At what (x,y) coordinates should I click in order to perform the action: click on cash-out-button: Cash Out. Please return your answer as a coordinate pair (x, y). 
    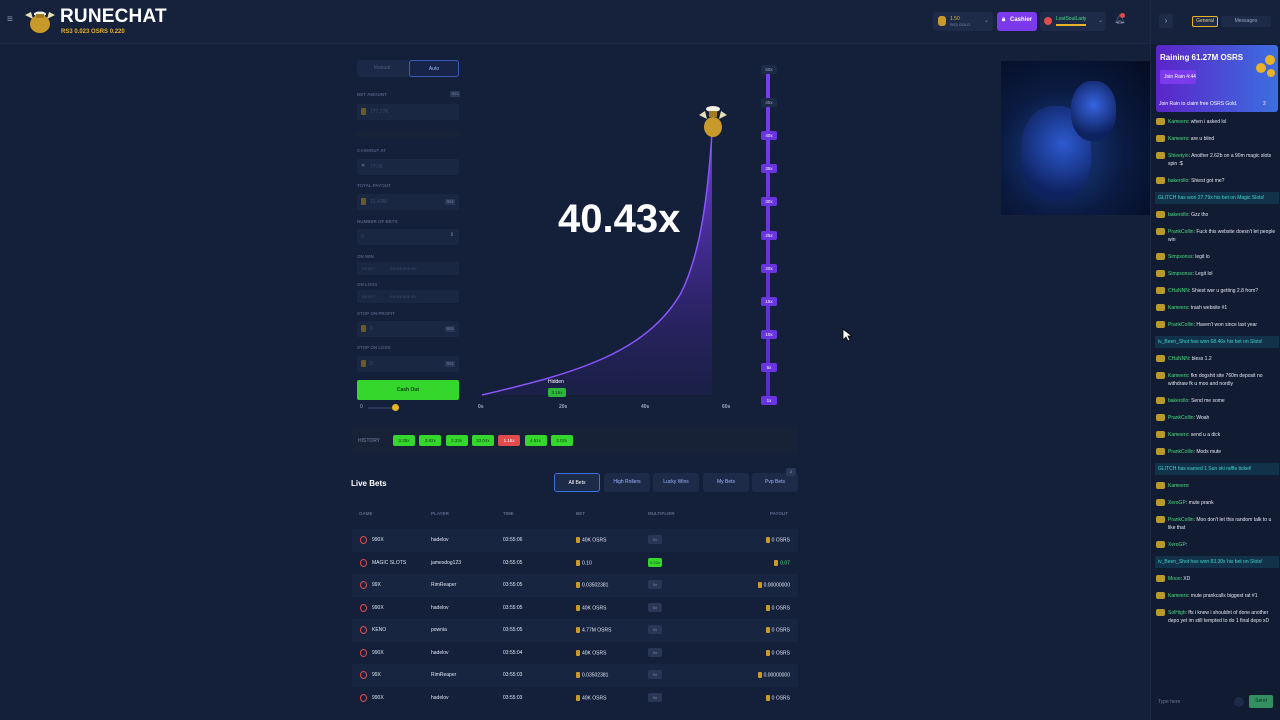
    Looking at the image, I should click on (408, 390).